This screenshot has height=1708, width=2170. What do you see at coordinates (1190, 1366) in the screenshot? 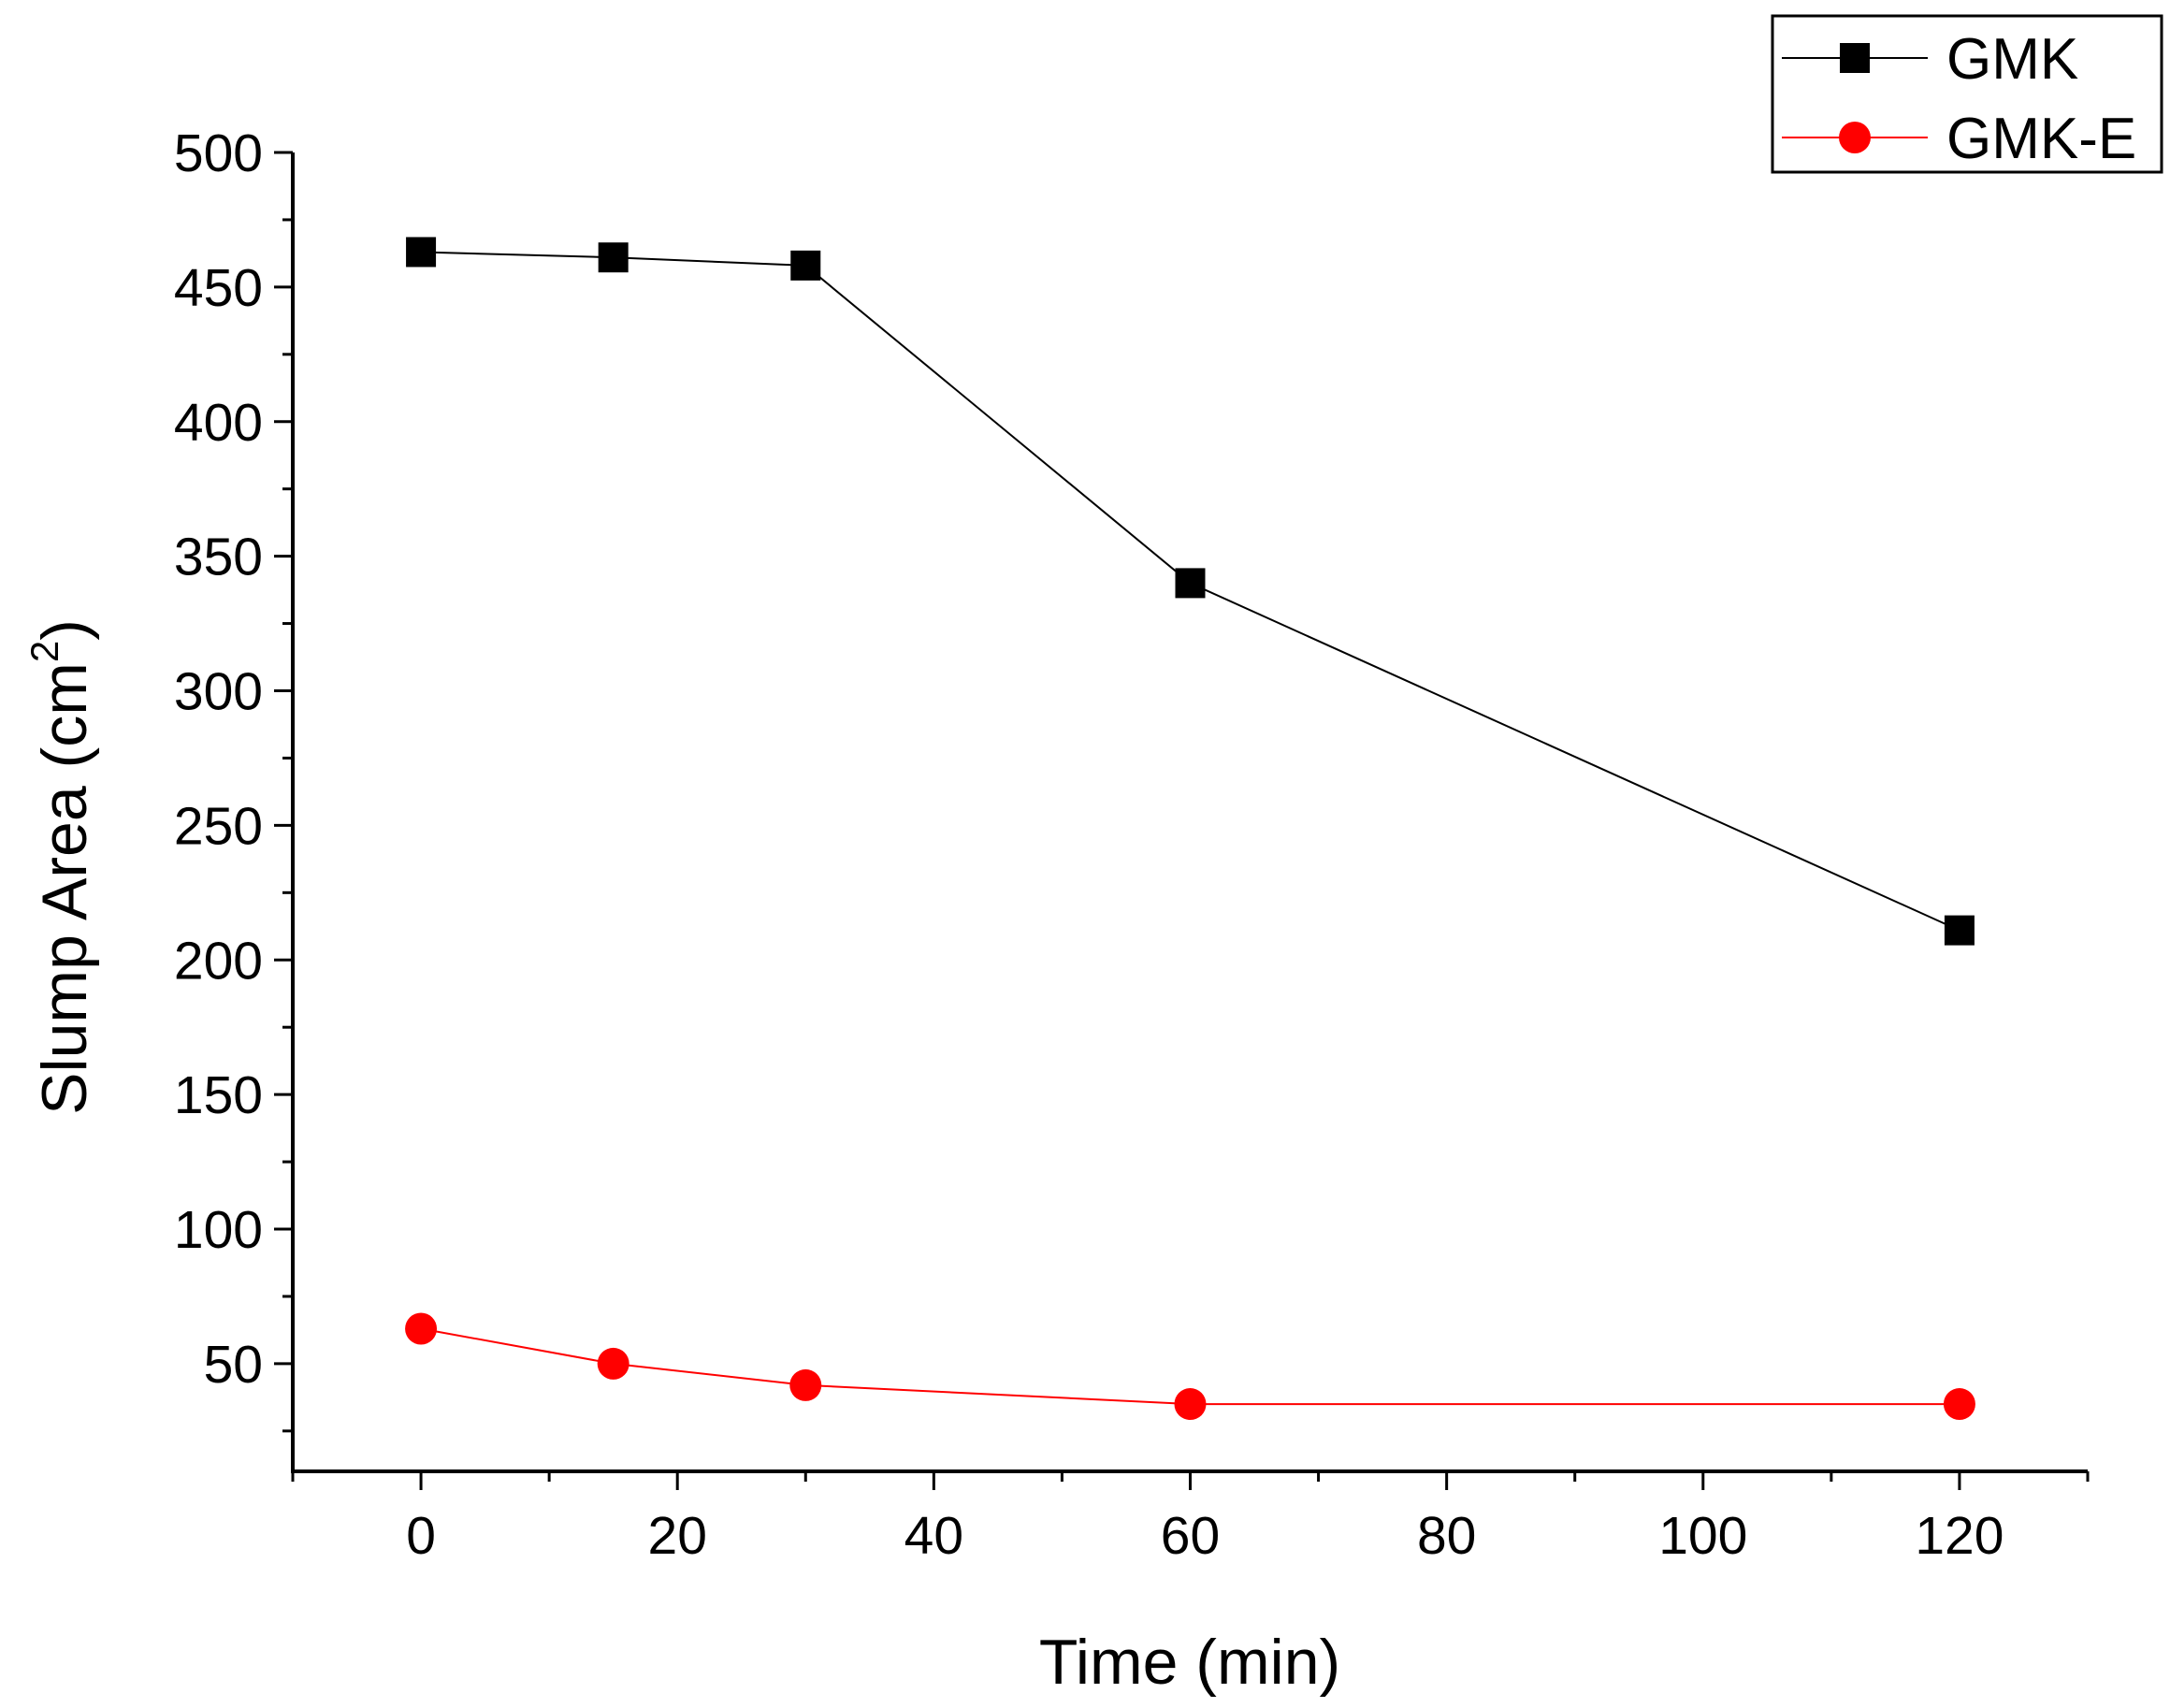
I see `series-gmk-e` at bounding box center [1190, 1366].